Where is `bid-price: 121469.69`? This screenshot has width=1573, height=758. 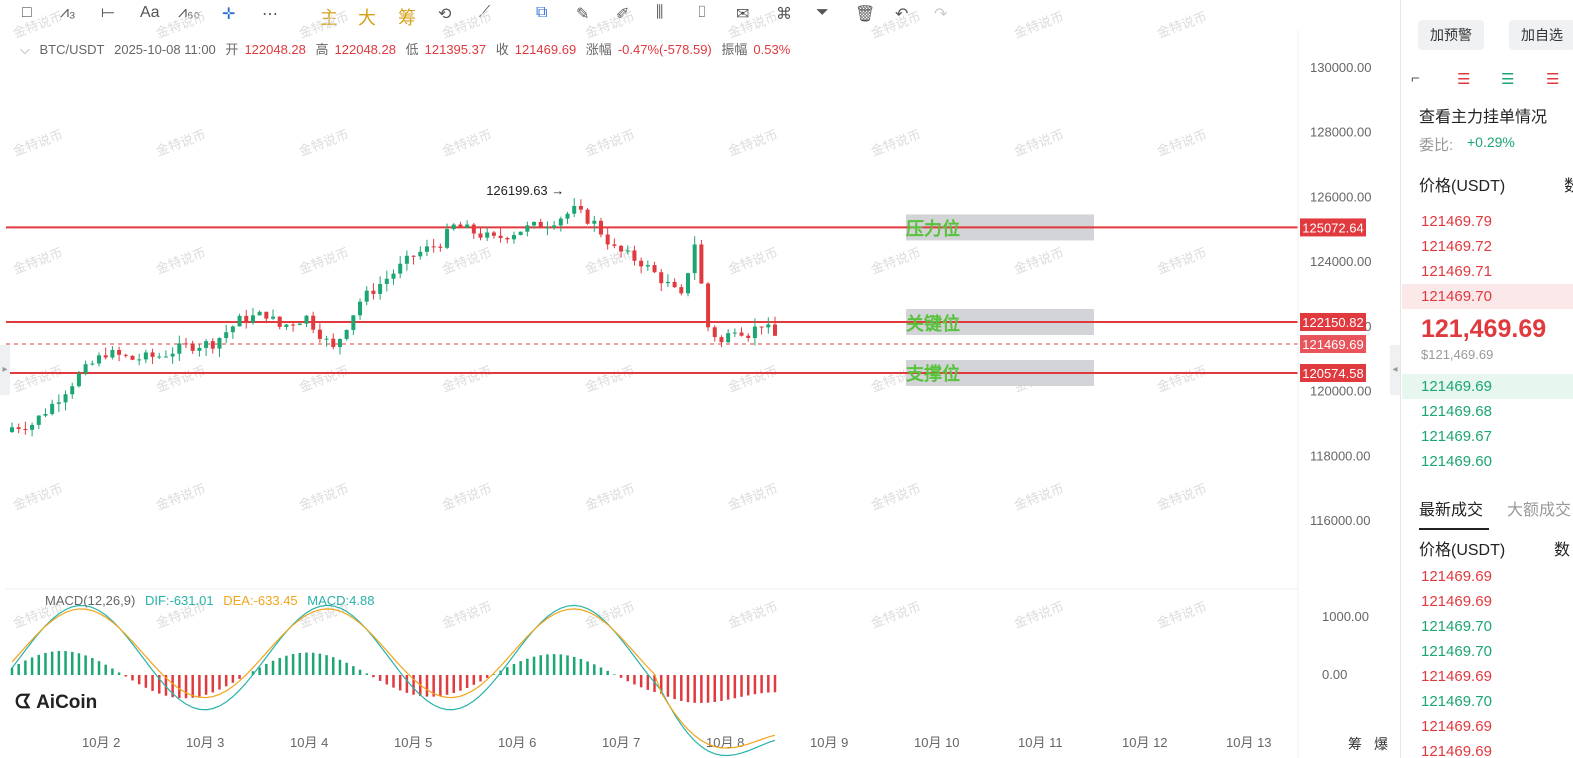
bid-price: 121469.69 is located at coordinates (1456, 386).